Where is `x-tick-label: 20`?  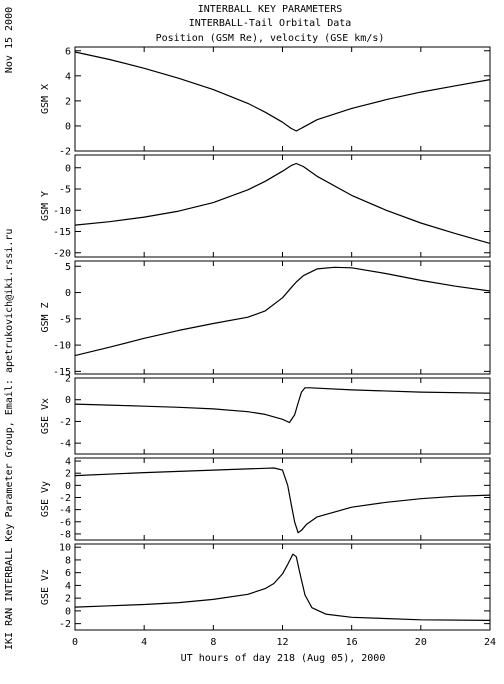
x-tick-label: 20 is located at coordinates (421, 642).